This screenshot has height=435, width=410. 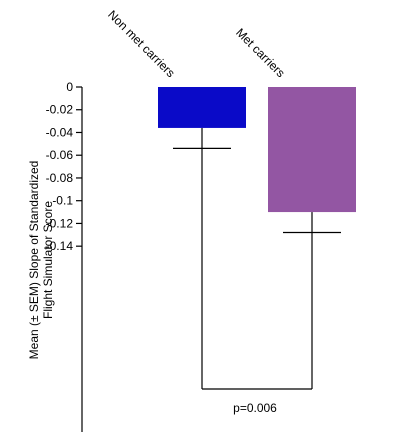 What do you see at coordinates (48, 260) in the screenshot?
I see `y-axis-title-line-2: Flight Simulator Score` at bounding box center [48, 260].